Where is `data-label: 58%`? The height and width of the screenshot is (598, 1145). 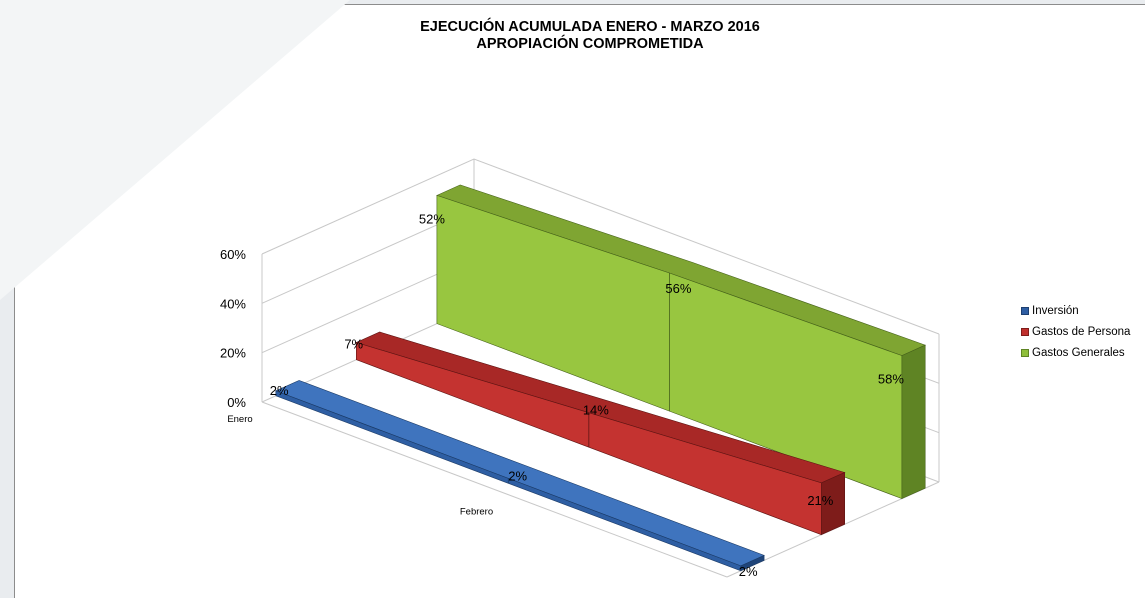 data-label: 58% is located at coordinates (891, 379).